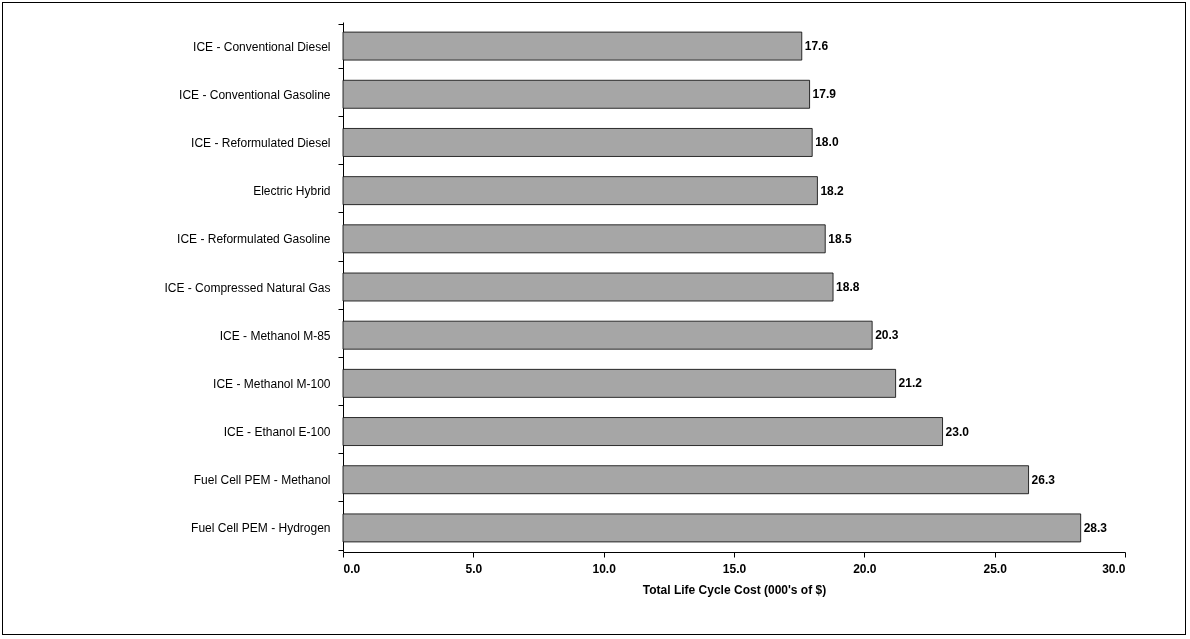  Describe the element at coordinates (1095, 527) in the screenshot. I see `data-label: 28.3` at that location.